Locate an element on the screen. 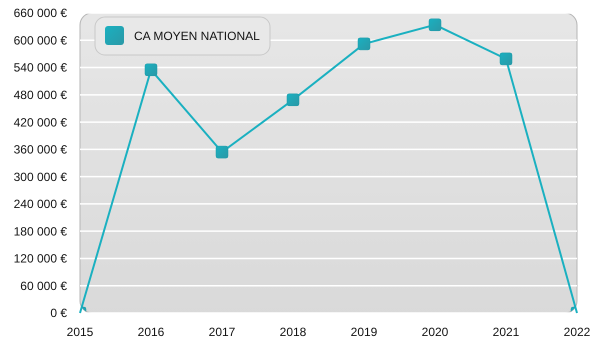  y-tick-label: 240 000 € is located at coordinates (41, 204).